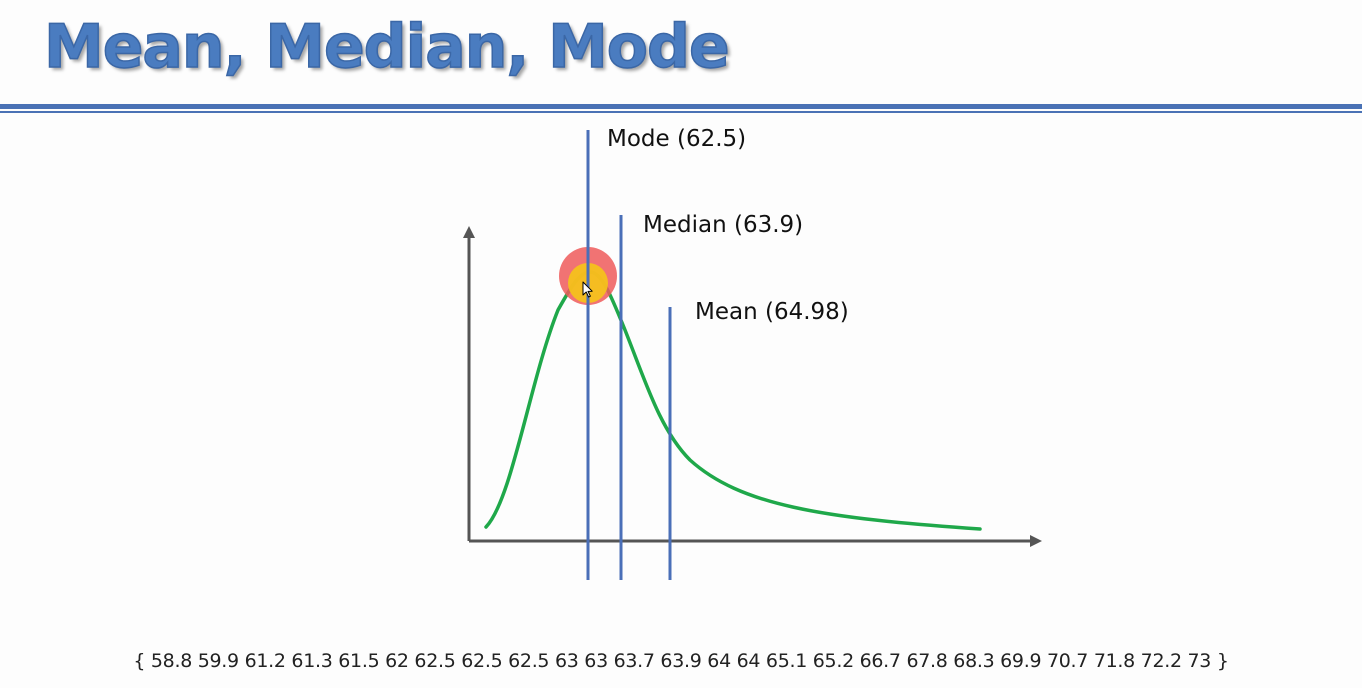 This screenshot has width=1362, height=688. I want to click on title-underline, so click(681, 106).